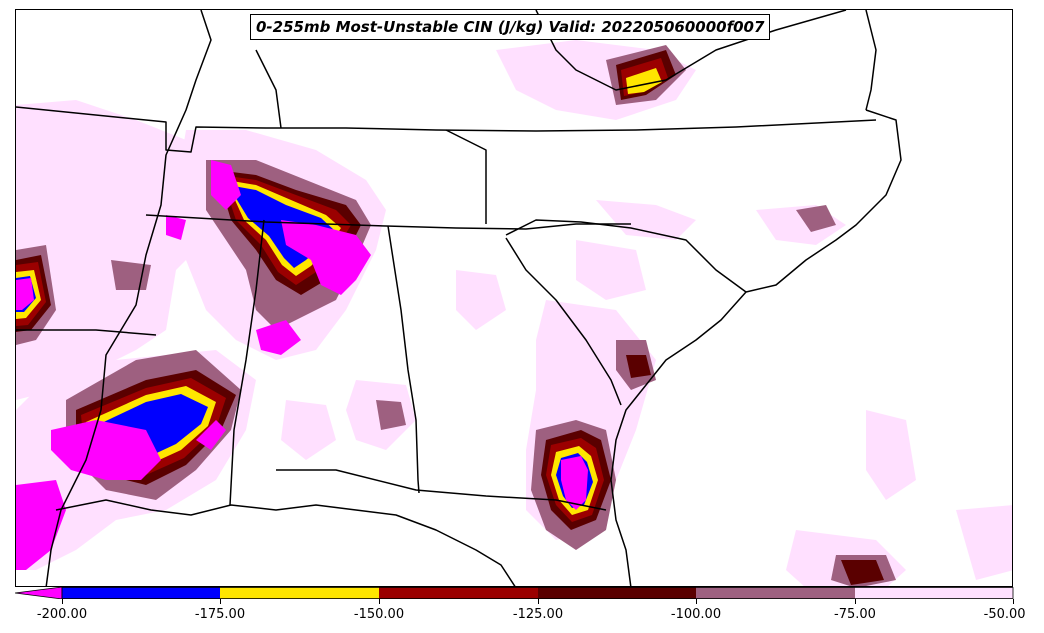  I want to click on colorbar-tick-label: -175.00, so click(220, 614).